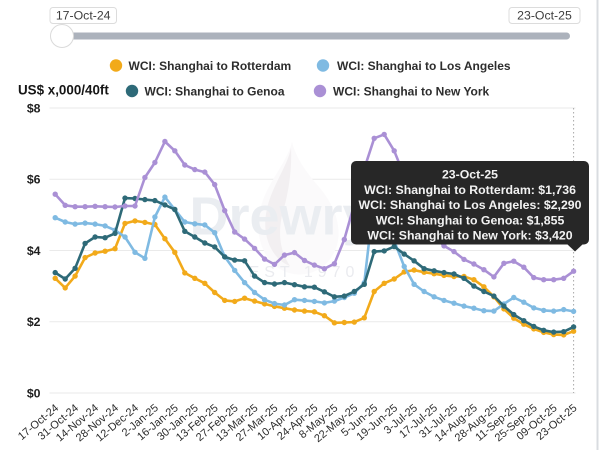 This screenshot has width=600, height=450. What do you see at coordinates (34, 322) in the screenshot?
I see `svg-text: $2` at bounding box center [34, 322].